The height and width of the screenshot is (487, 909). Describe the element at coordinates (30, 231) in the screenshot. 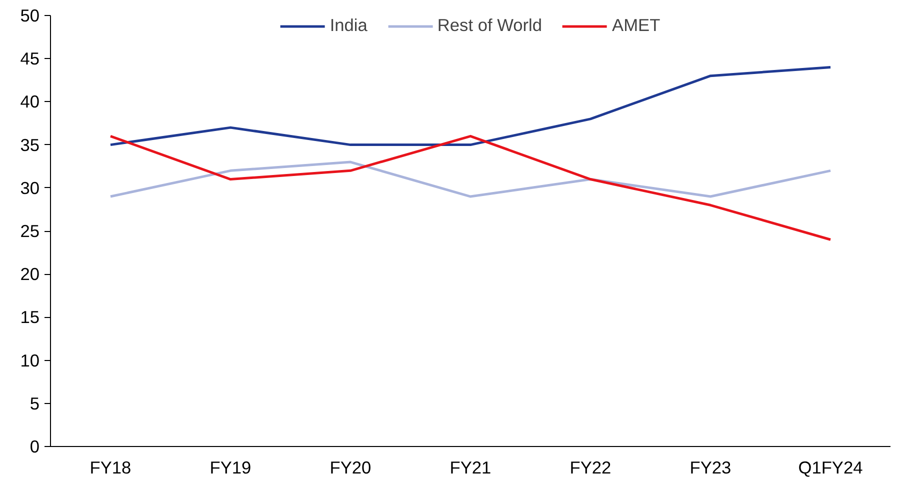

I see `y-tick-label: 25` at that location.